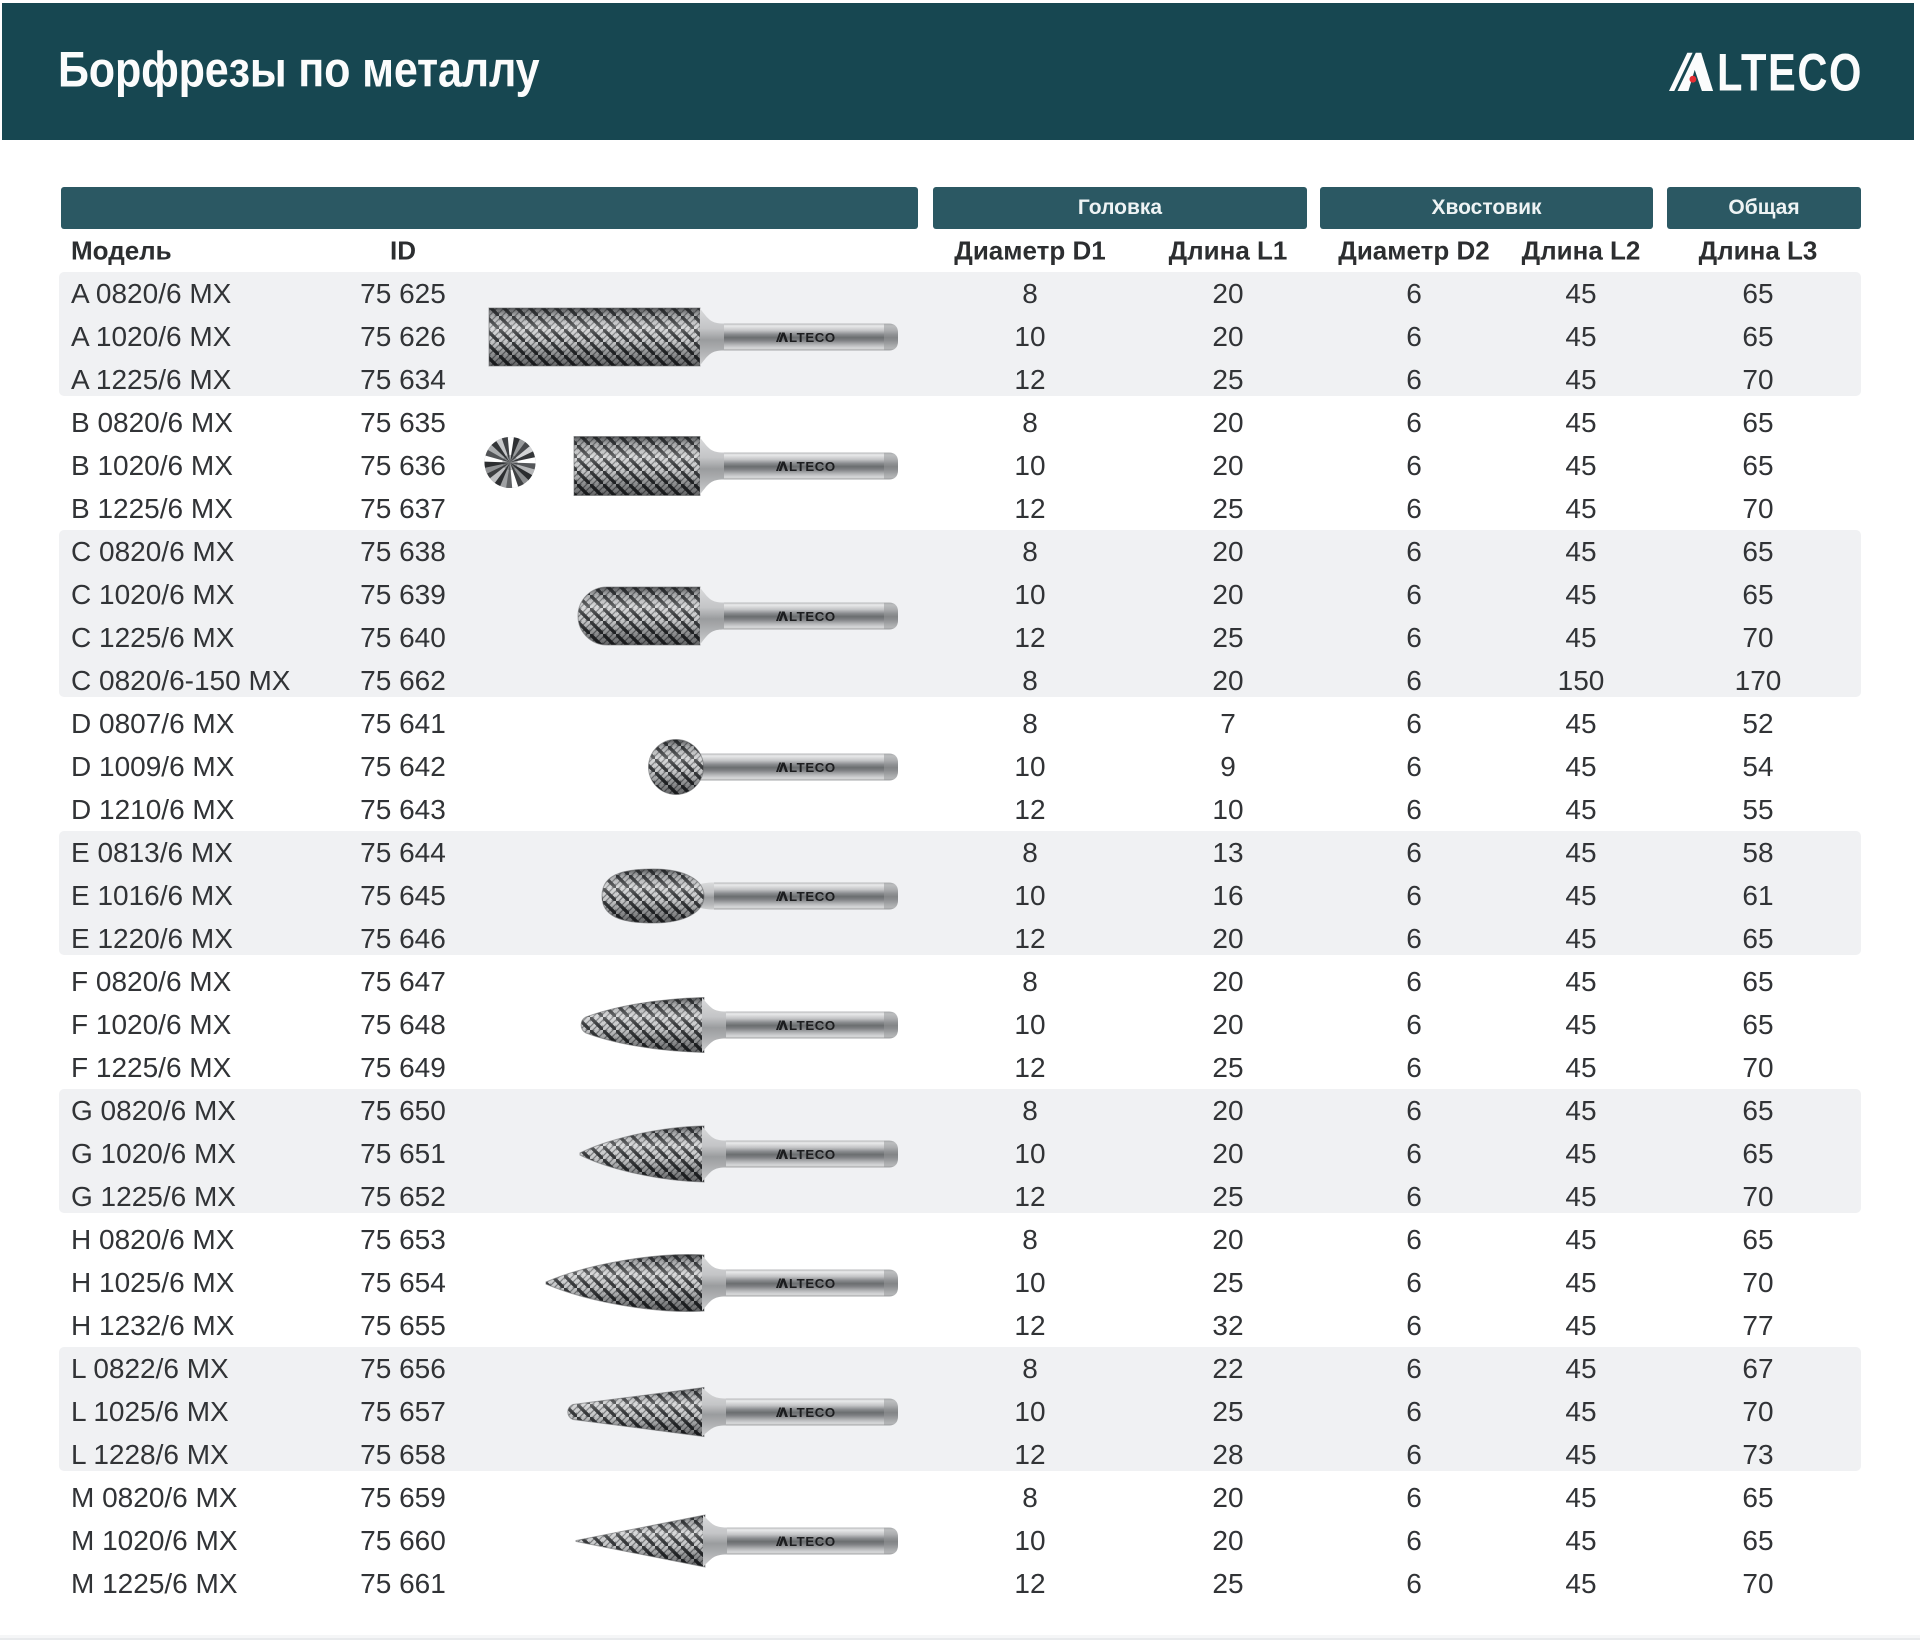 This screenshot has width=1920, height=1640. Describe the element at coordinates (1790, 71) in the screenshot. I see `svg-text: LTECO` at that location.